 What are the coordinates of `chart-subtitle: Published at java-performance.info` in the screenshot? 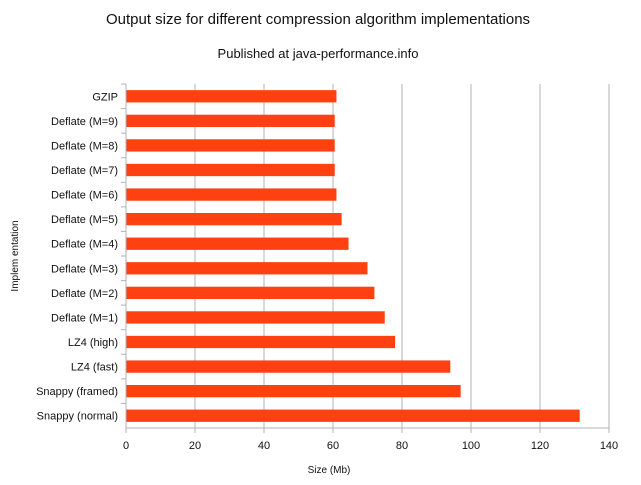 It's located at (318, 53).